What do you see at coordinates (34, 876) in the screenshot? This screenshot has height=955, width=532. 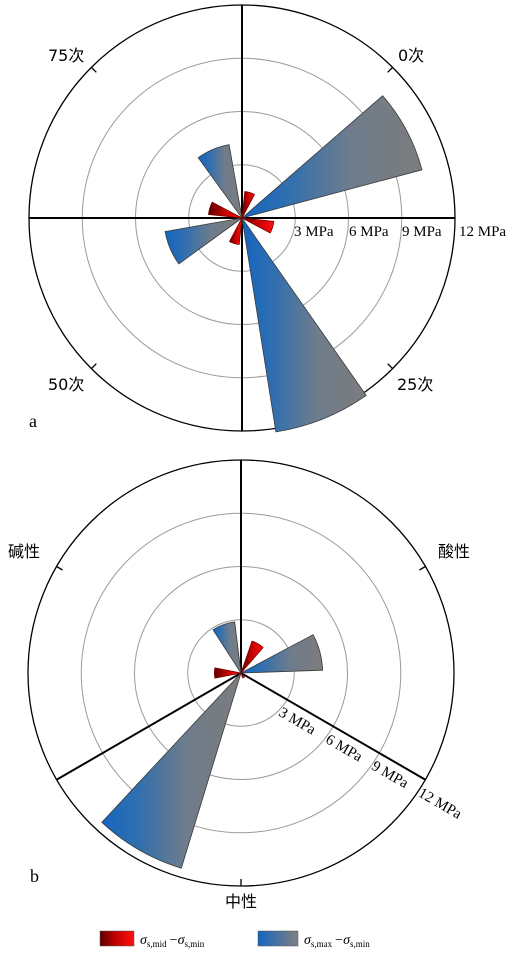 I see `panel-b-letter: b` at bounding box center [34, 876].